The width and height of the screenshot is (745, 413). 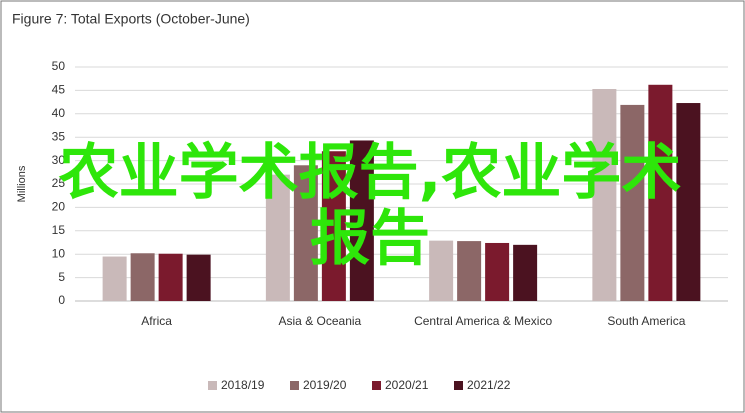 I want to click on x-tick-label: Africa, so click(x=156, y=321).